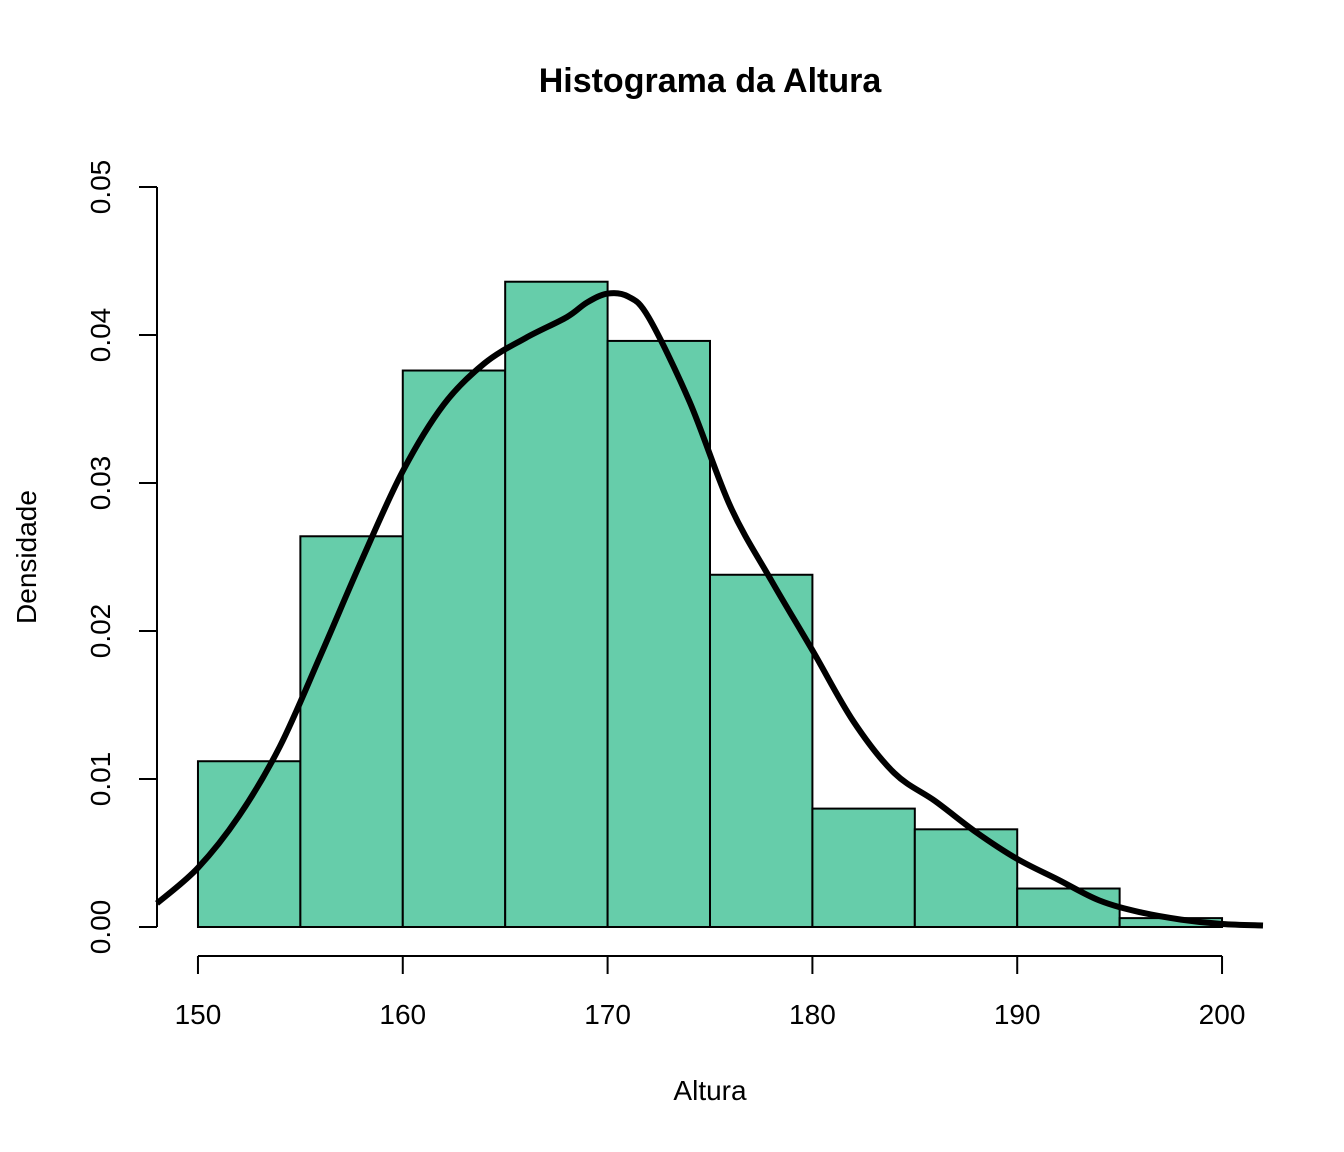 The image size is (1344, 1152). Describe the element at coordinates (100, 335) in the screenshot. I see `y-tick-label: 0.04` at that location.